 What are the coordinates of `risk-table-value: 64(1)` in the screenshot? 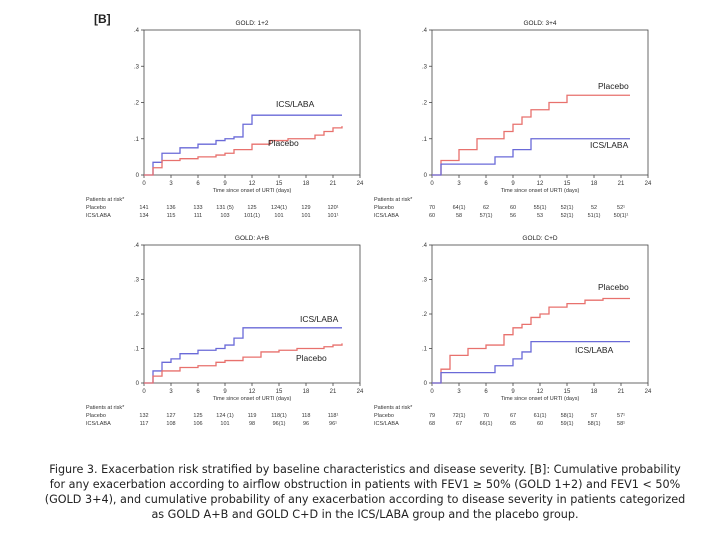 It's located at (459, 208).